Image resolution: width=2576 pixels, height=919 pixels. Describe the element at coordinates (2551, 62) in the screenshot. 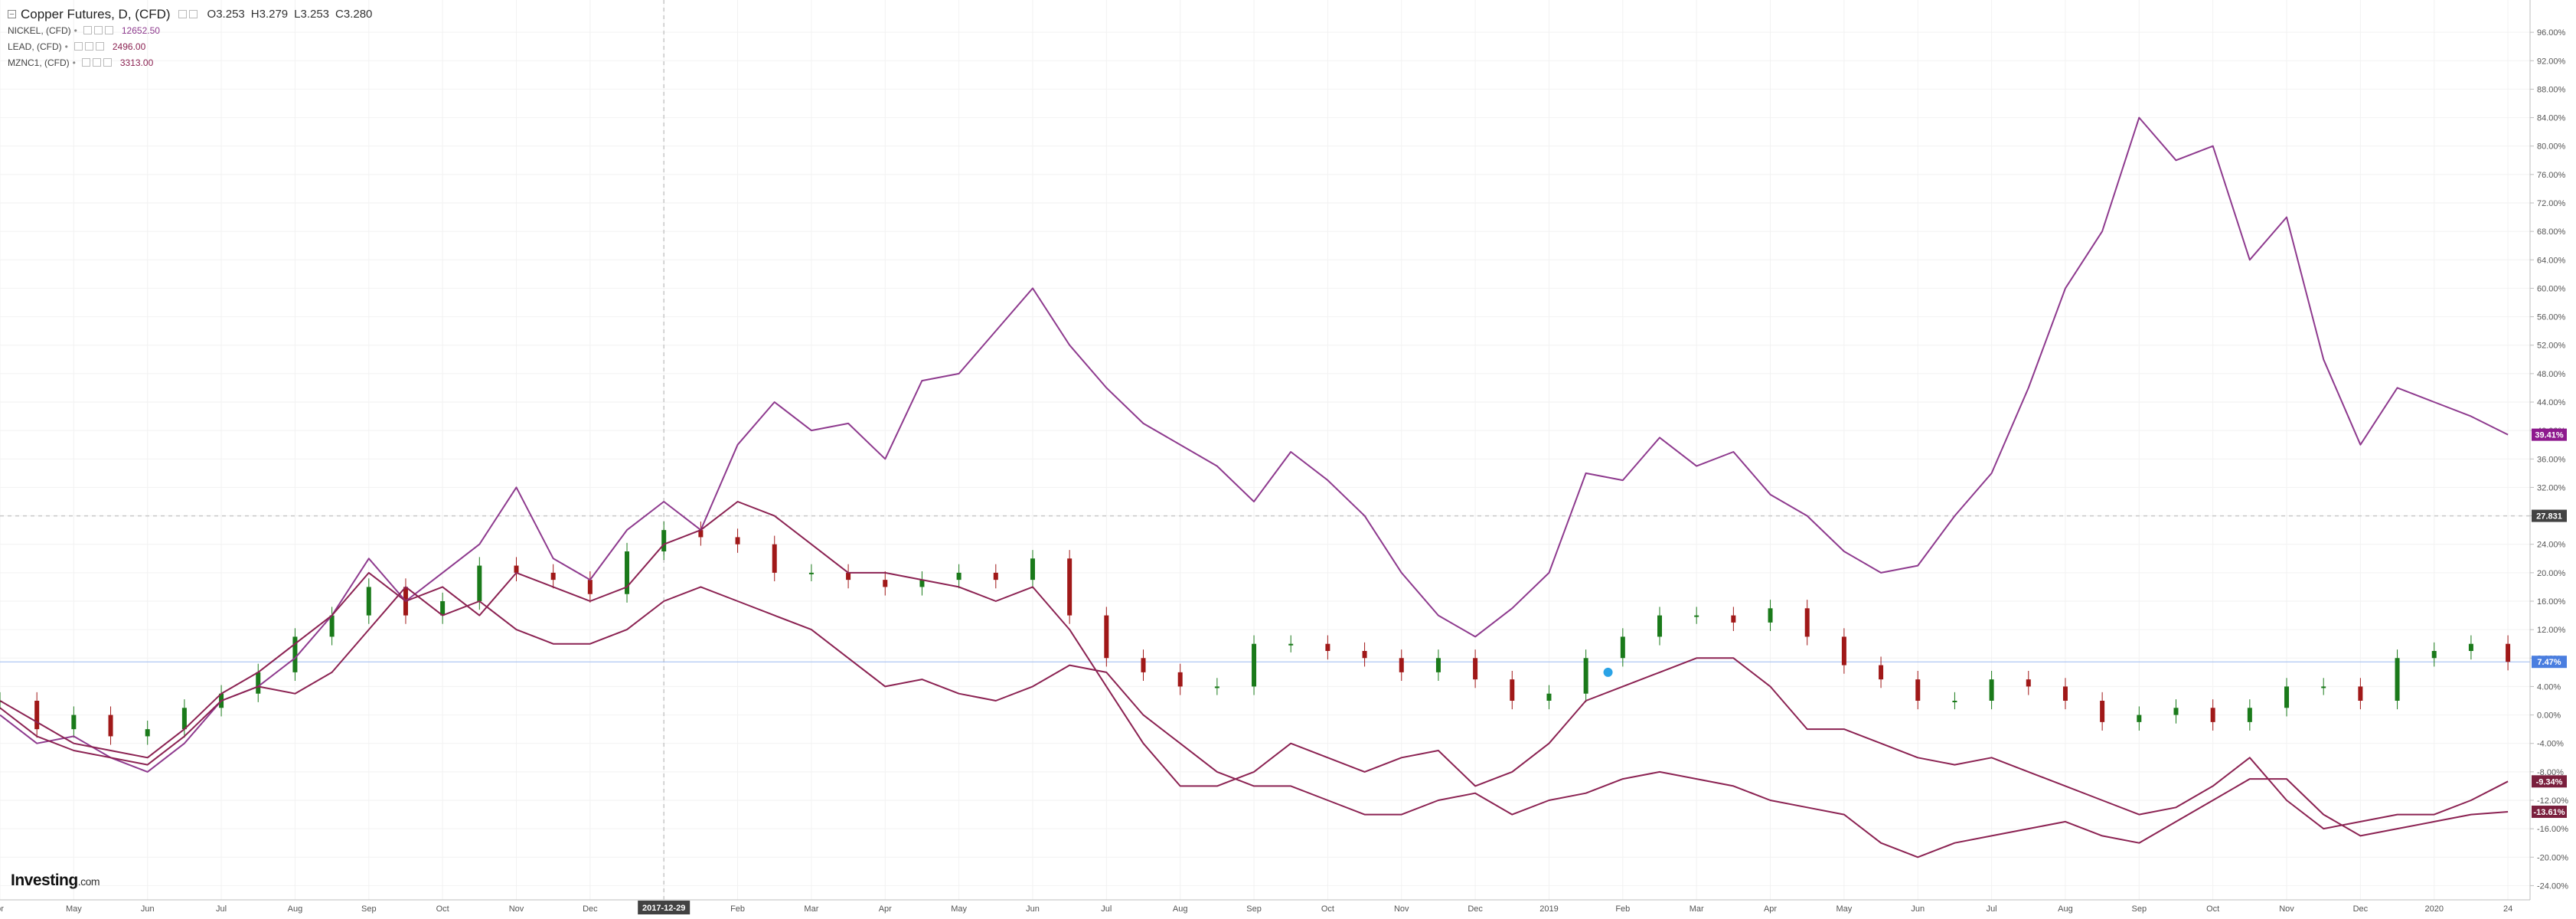

I see `y-tick-label: 92.00%` at that location.